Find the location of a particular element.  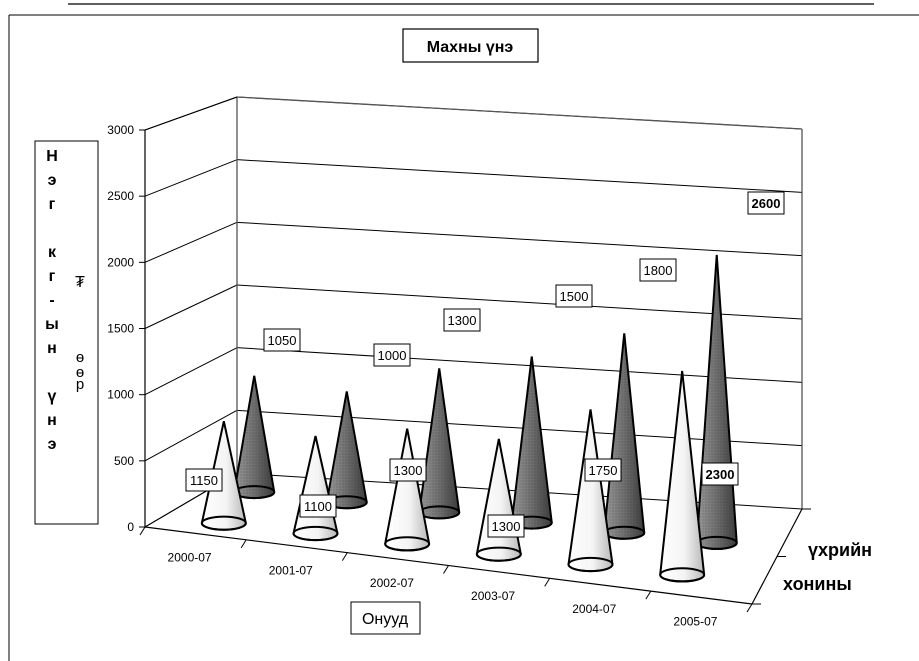

svg-text: ы is located at coordinates (52, 324).